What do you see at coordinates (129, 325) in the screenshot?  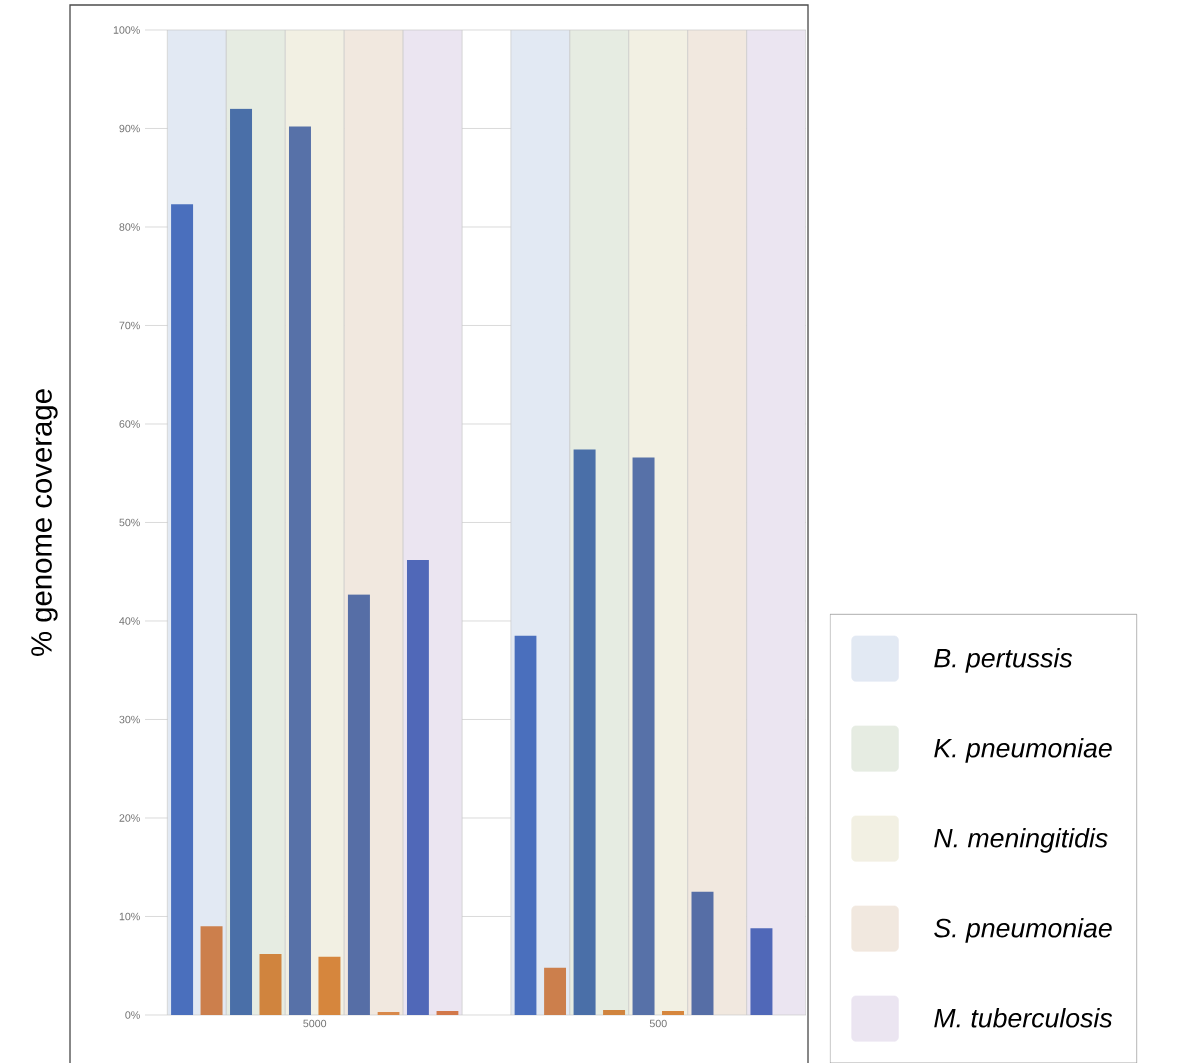 I see `y-tick-label: 70%` at bounding box center [129, 325].